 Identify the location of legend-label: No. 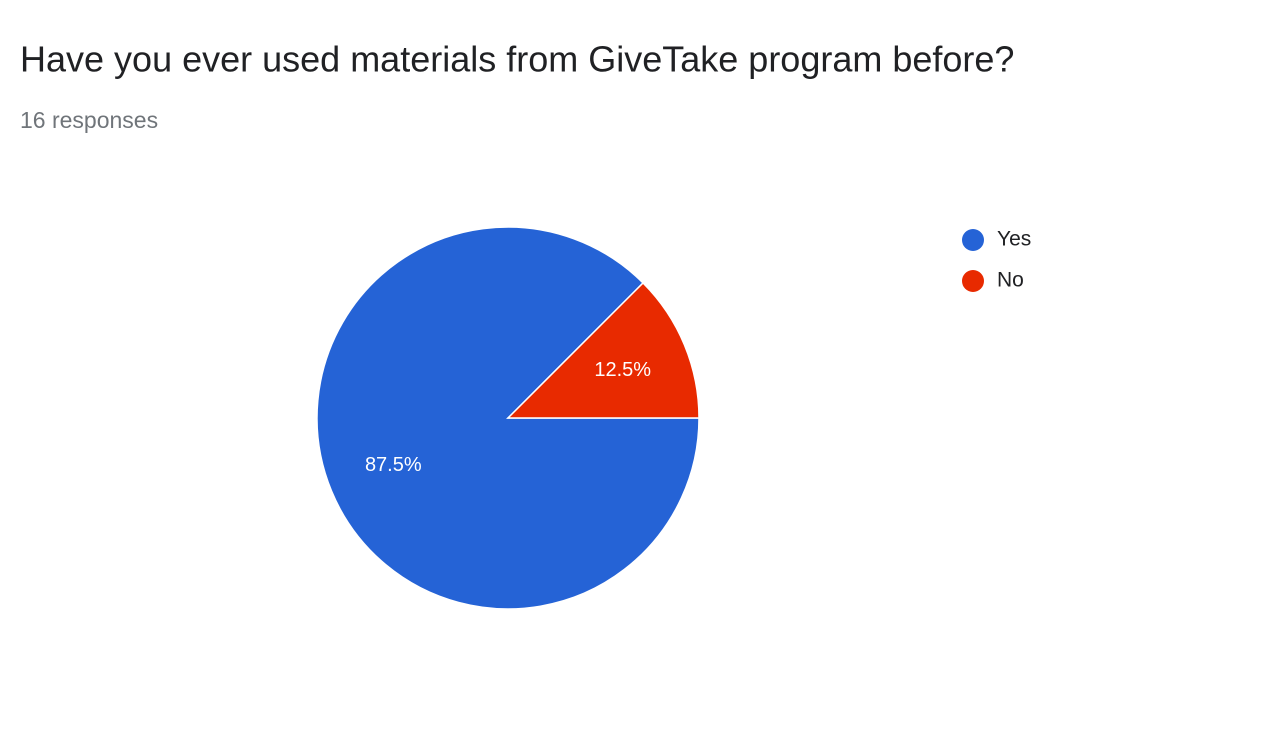
(1010, 280).